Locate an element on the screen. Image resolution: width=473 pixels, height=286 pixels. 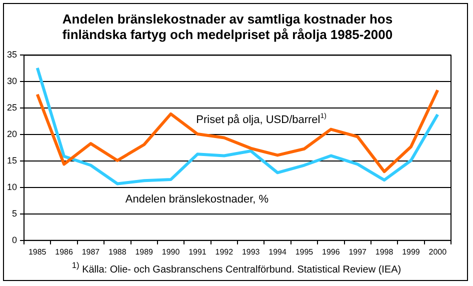
chart-title: Andelen bränslekostnader av samtliga kostnader hos finländska fartyg och medelpriset på råolja 1985-2000 is located at coordinates (227, 26).